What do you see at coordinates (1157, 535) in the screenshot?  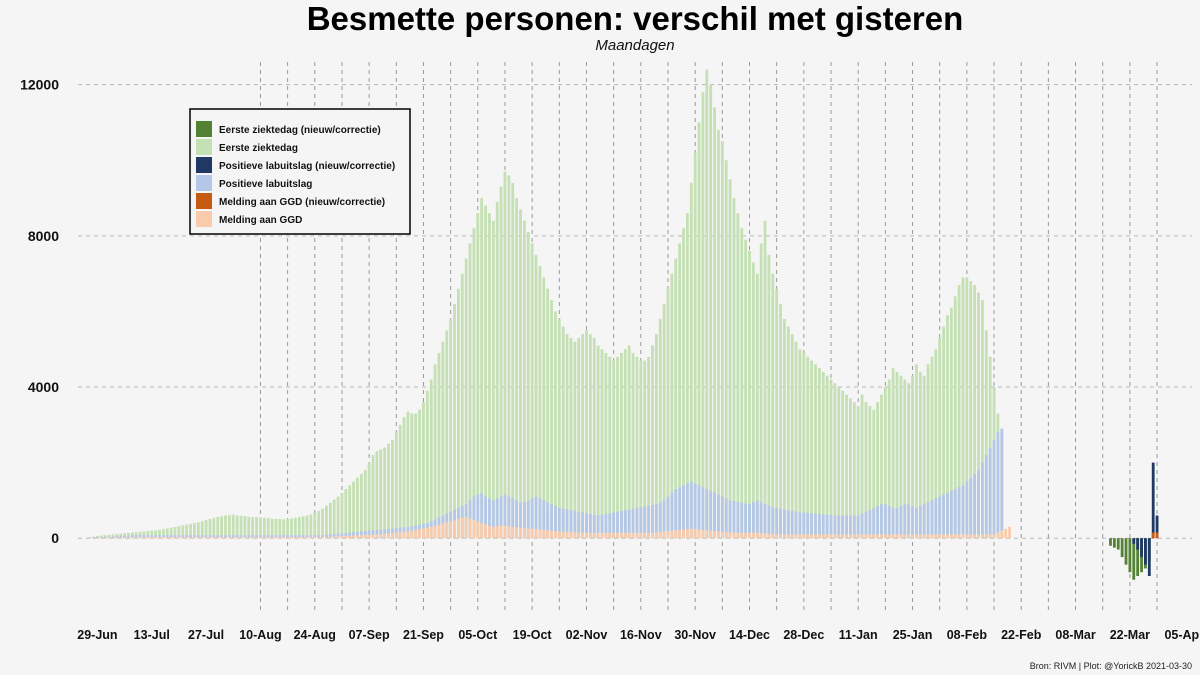 I see `bar-melding-nieuw` at bounding box center [1157, 535].